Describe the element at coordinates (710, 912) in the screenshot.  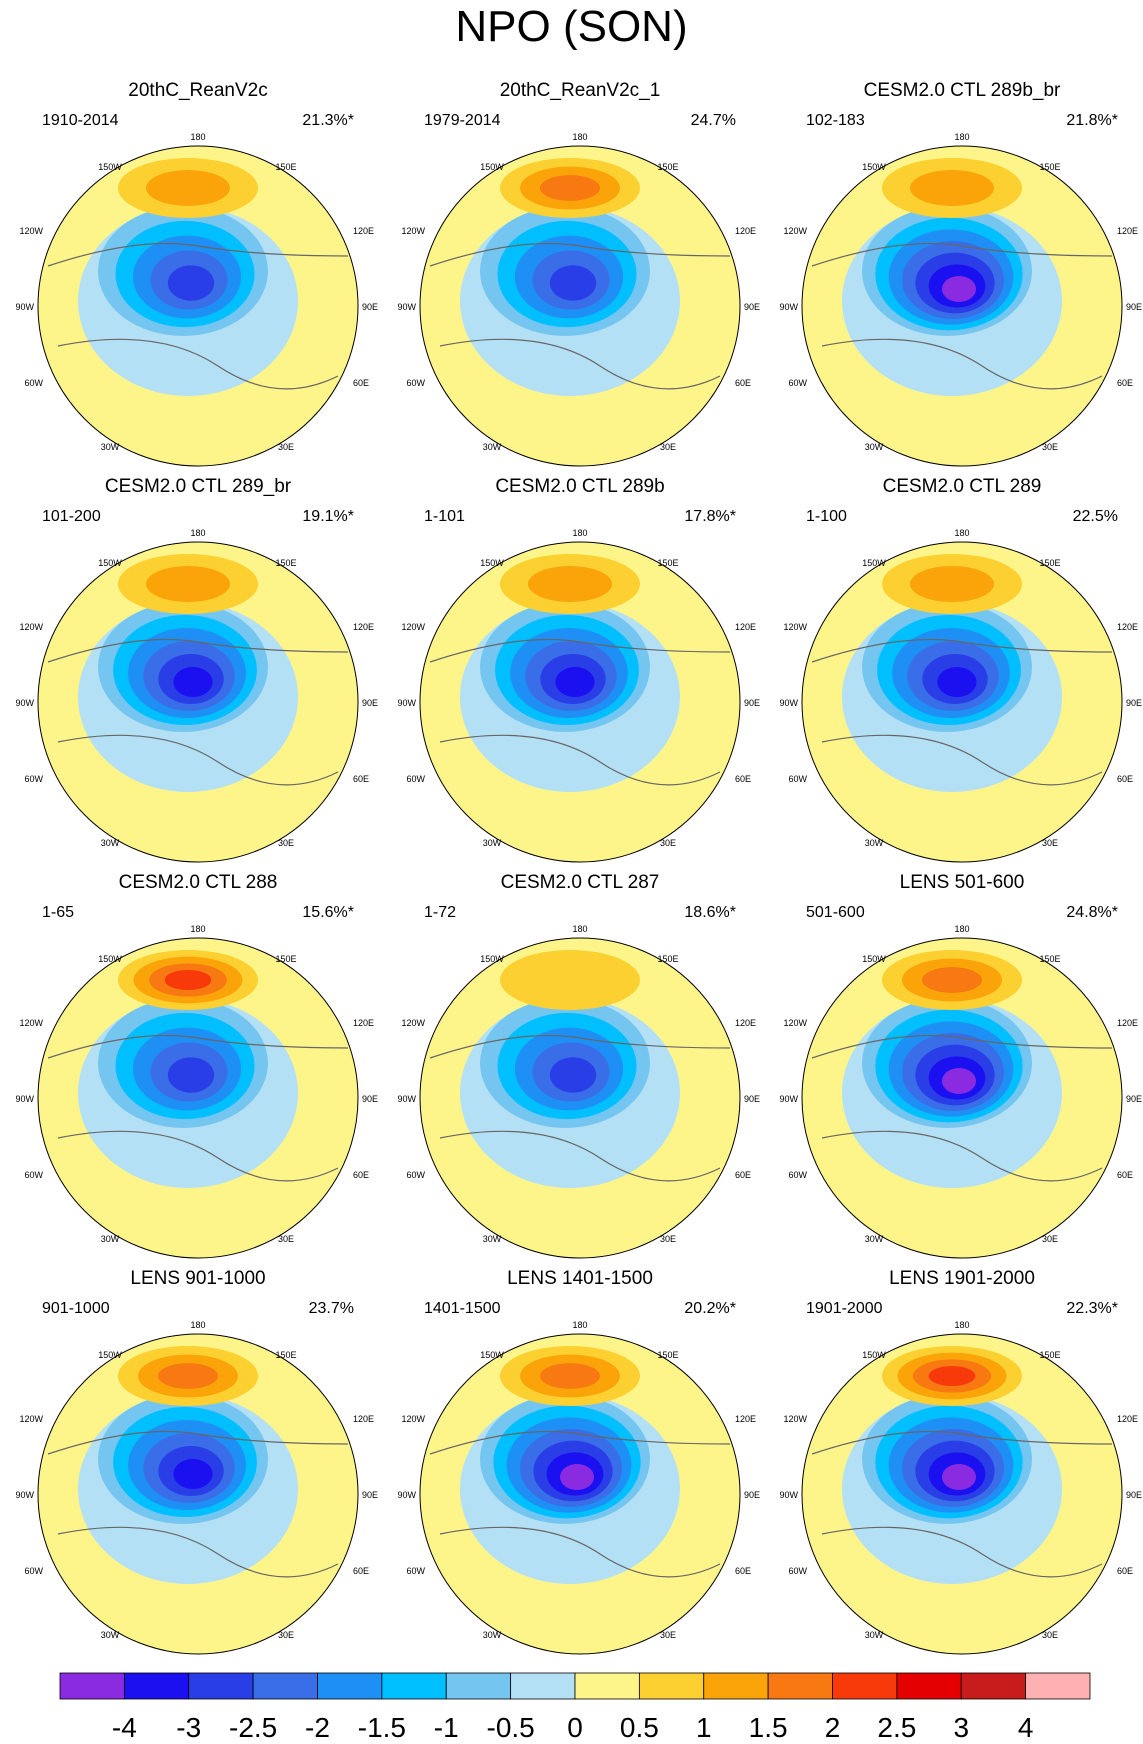
I see `explained-variance: 18.6%*` at that location.